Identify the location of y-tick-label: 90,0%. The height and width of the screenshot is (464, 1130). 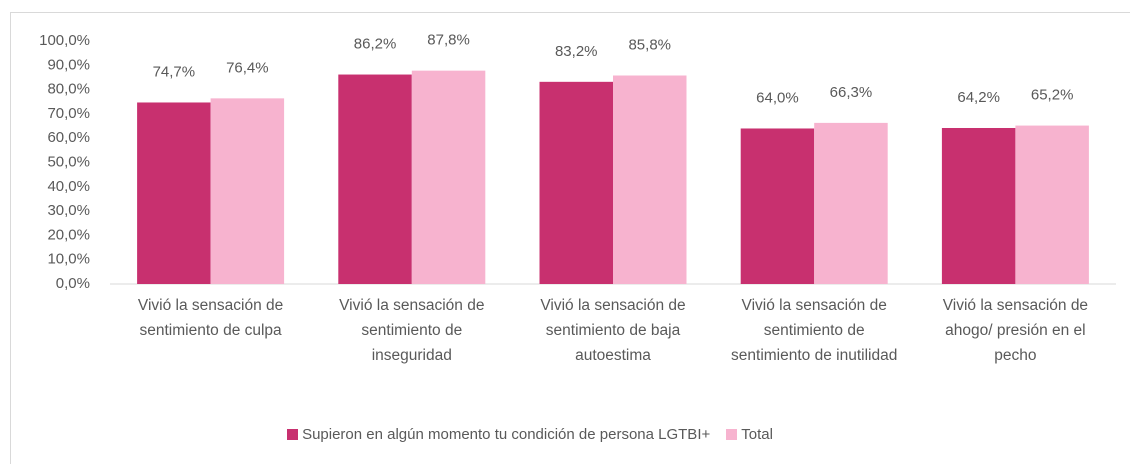
(68, 64).